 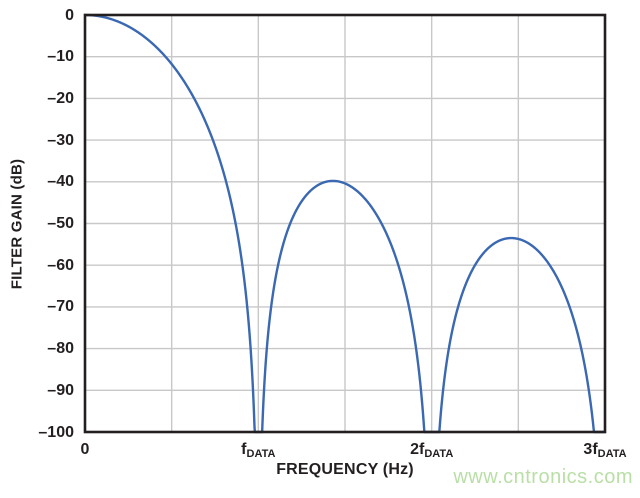 What do you see at coordinates (417, 449) in the screenshot?
I see `x-tick-main: 2f` at bounding box center [417, 449].